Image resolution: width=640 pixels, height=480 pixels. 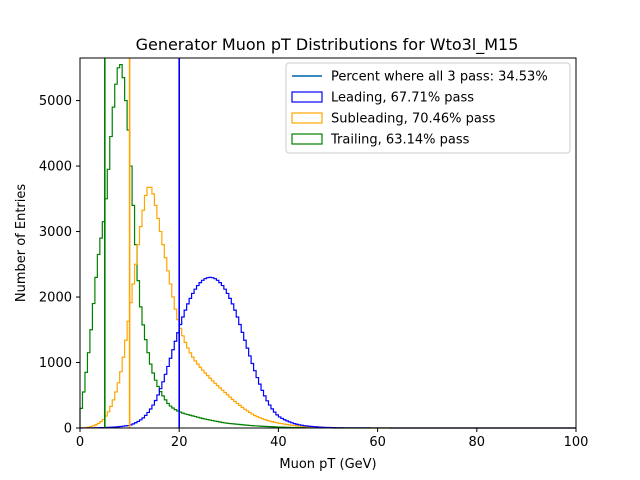 What do you see at coordinates (59, 265) in the screenshot?
I see `y-axis-ticks: 0 1000 2000 3000 4000 5000` at bounding box center [59, 265].